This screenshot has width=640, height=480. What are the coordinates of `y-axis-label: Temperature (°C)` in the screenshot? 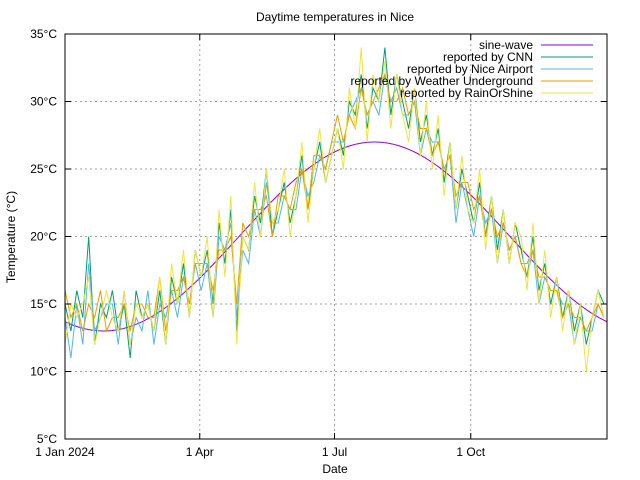 It's located at (11, 237).